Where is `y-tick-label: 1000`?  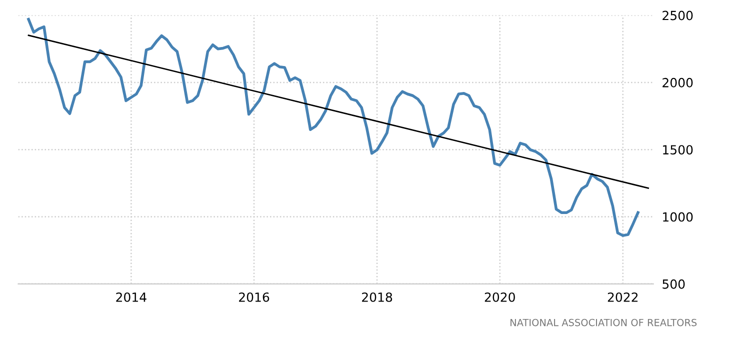 y-tick-label: 1000 is located at coordinates (678, 217).